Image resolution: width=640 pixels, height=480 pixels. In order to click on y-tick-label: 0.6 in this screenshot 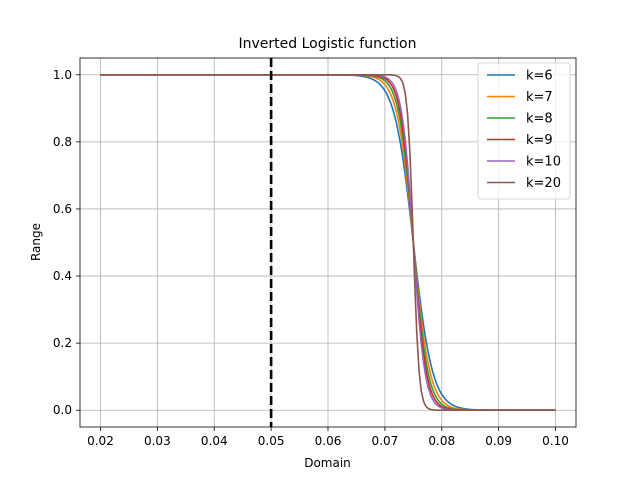, I will do `click(62, 209)`.